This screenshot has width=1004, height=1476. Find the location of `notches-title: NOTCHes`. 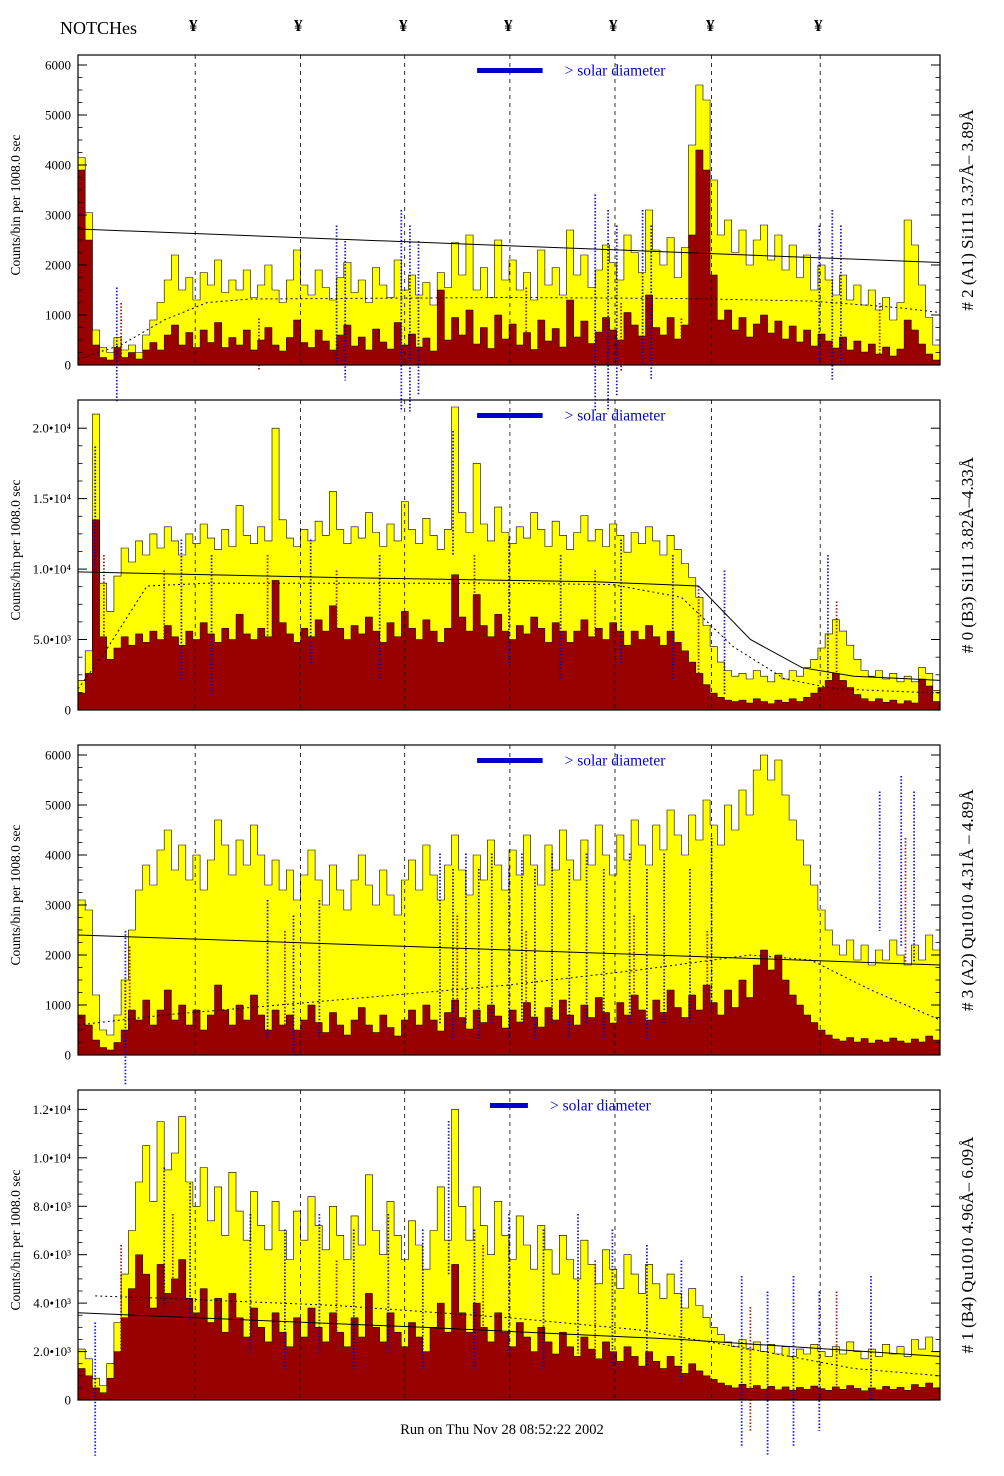

notches-title: NOTCHes is located at coordinates (98, 28).